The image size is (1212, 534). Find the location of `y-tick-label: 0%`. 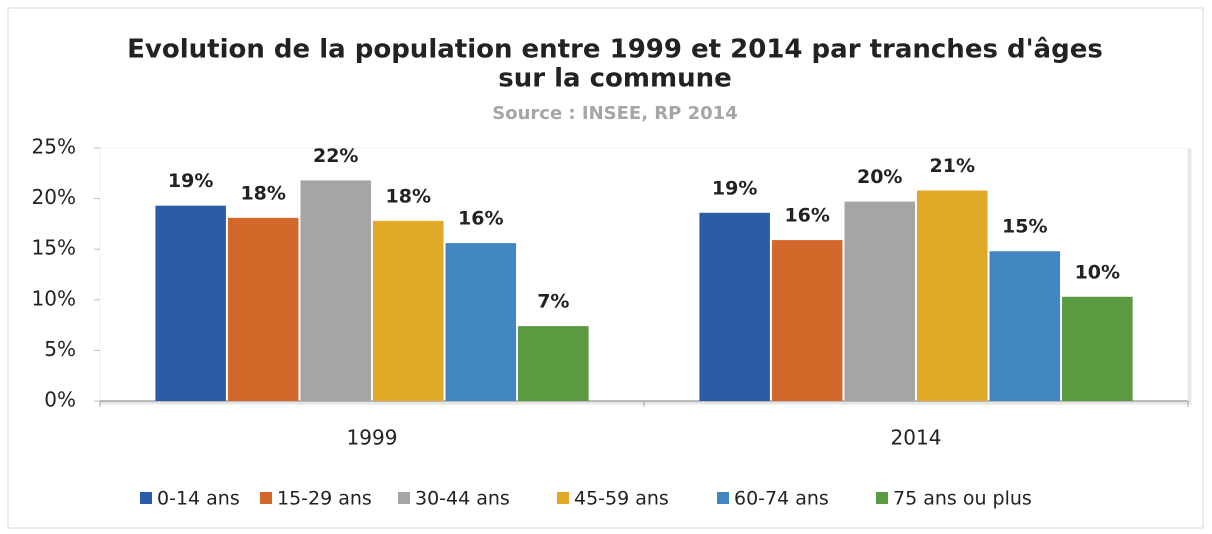

y-tick-label: 0% is located at coordinates (60, 400).